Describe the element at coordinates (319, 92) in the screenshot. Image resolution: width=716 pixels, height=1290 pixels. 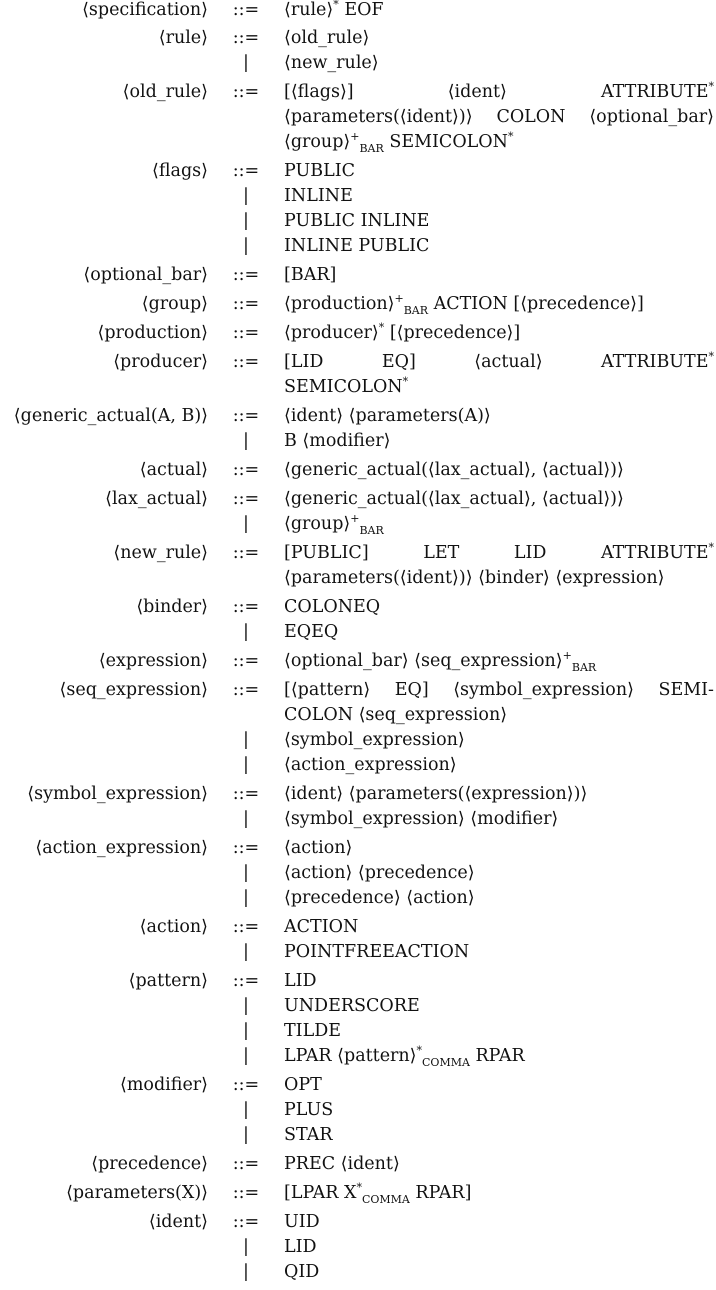
I see `rhs-token: [⟨flags⟩]` at that location.